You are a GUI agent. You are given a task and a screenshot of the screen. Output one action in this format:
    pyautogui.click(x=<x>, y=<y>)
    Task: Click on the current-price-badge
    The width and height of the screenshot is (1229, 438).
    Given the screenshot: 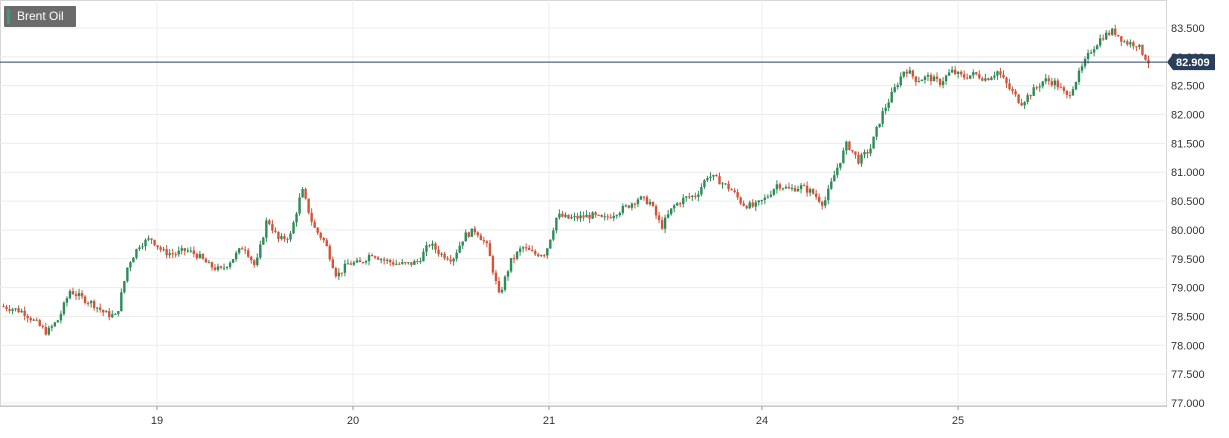 What is the action you would take?
    pyautogui.click(x=1191, y=62)
    